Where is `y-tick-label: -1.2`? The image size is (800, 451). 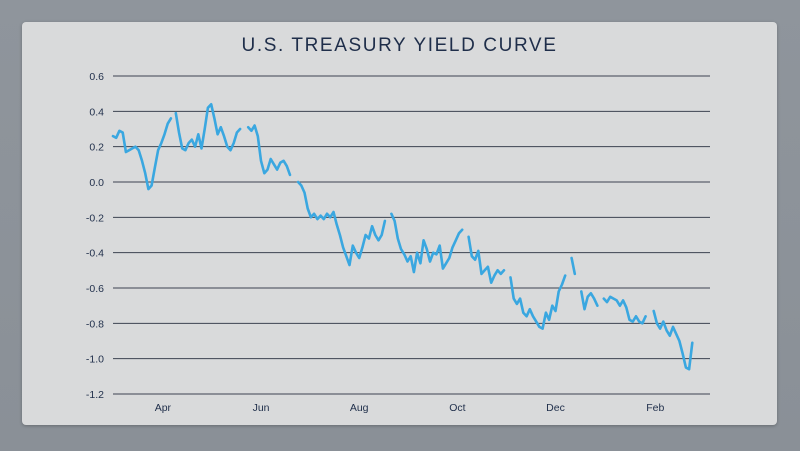 y-tick-label: -1.2 is located at coordinates (95, 395).